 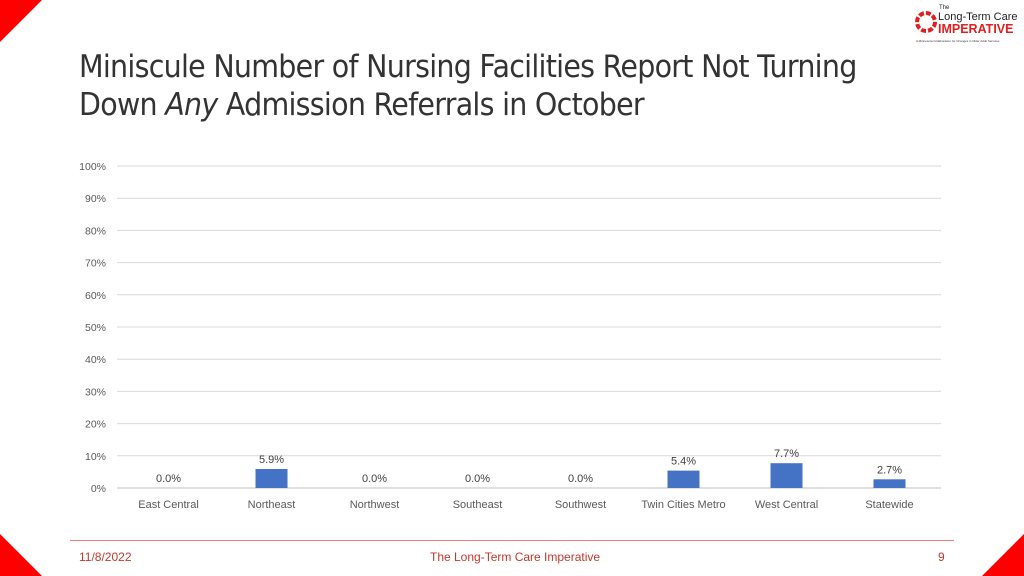 What do you see at coordinates (431, 105) in the screenshot?
I see `title-suffix: Admission Referrals in October` at bounding box center [431, 105].